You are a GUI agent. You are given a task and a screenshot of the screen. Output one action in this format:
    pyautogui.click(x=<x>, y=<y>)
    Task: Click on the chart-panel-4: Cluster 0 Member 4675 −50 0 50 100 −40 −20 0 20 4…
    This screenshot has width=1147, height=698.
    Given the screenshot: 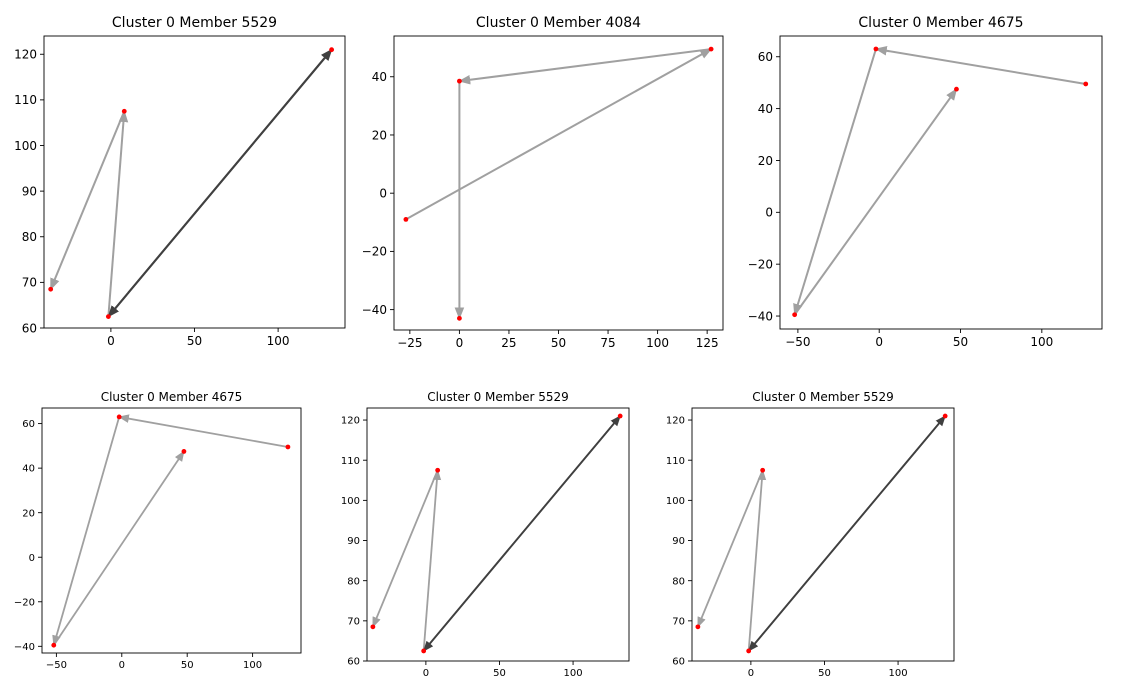 What is the action you would take?
    pyautogui.click(x=158, y=530)
    